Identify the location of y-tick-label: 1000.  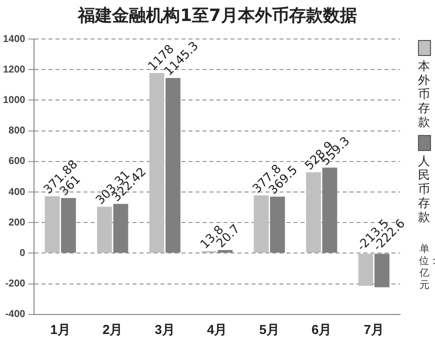
(14, 100).